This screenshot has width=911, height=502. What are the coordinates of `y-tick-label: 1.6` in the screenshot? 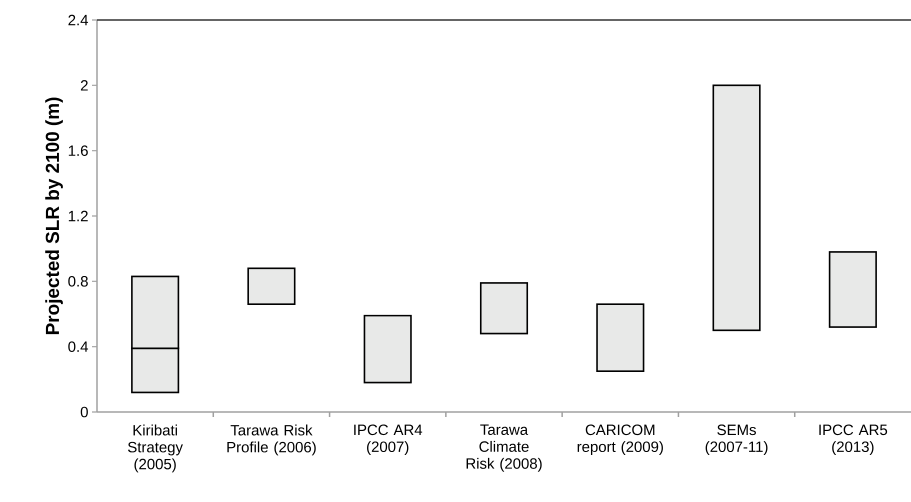 It's located at (78, 150).